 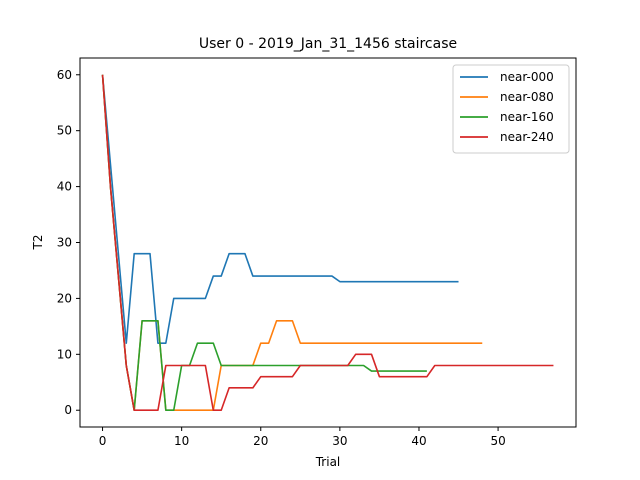 I want to click on x-tick-label: 10, so click(x=181, y=441).